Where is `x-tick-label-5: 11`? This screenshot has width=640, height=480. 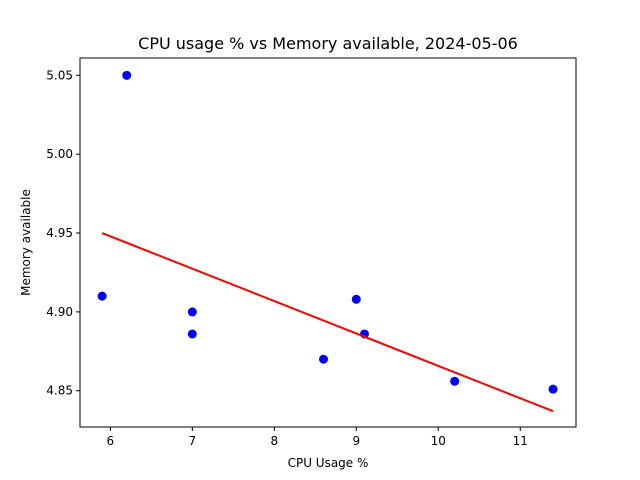 x-tick-label-5: 11 is located at coordinates (520, 441).